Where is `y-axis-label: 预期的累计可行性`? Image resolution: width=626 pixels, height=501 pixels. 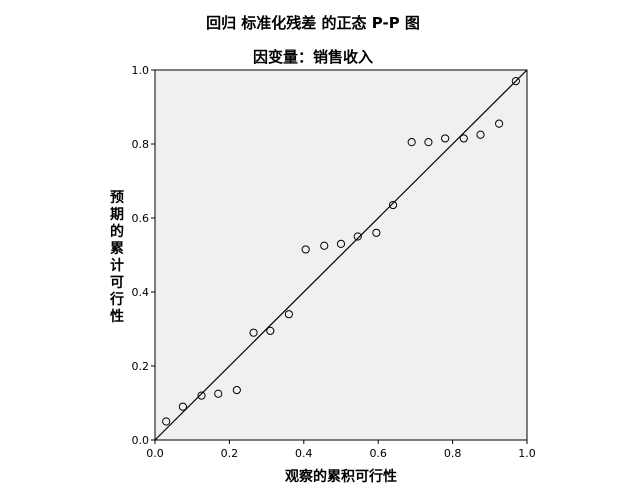
y-axis-label: 预期的累计可行性 is located at coordinates (117, 257).